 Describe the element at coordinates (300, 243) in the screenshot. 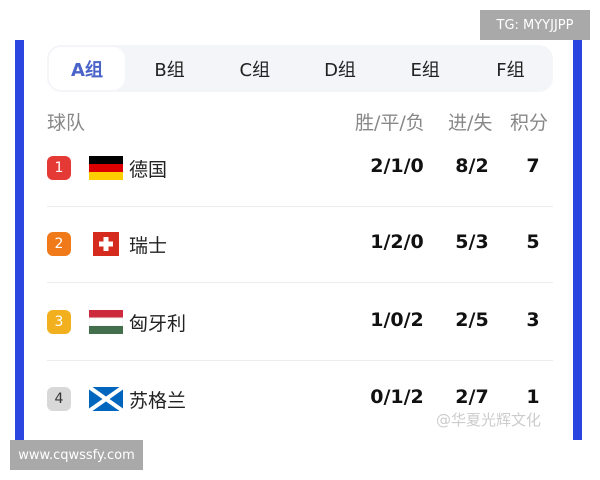

I see `table-row: 2 瑞士 1/2/0 5/3 5` at that location.